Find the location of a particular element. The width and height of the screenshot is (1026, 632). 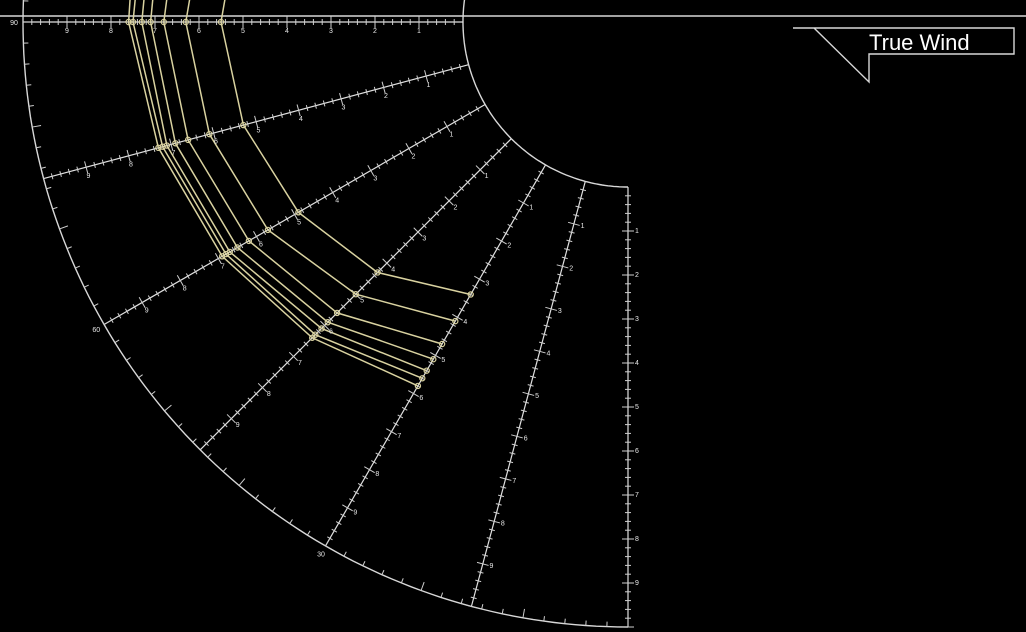

speed-curve is located at coordinates (303, 172).